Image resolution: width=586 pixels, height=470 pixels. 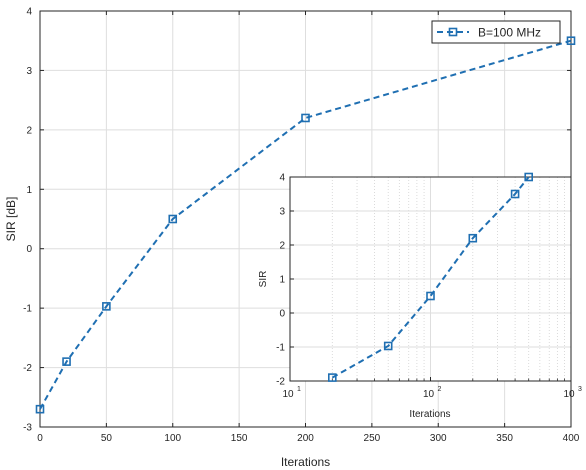 I want to click on inset-x-tick-exponent: 1, so click(x=299, y=389).